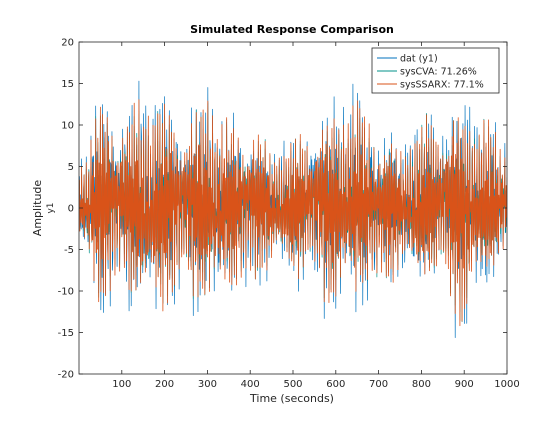  Describe the element at coordinates (51, 207) in the screenshot. I see `channel-label: y1` at that location.